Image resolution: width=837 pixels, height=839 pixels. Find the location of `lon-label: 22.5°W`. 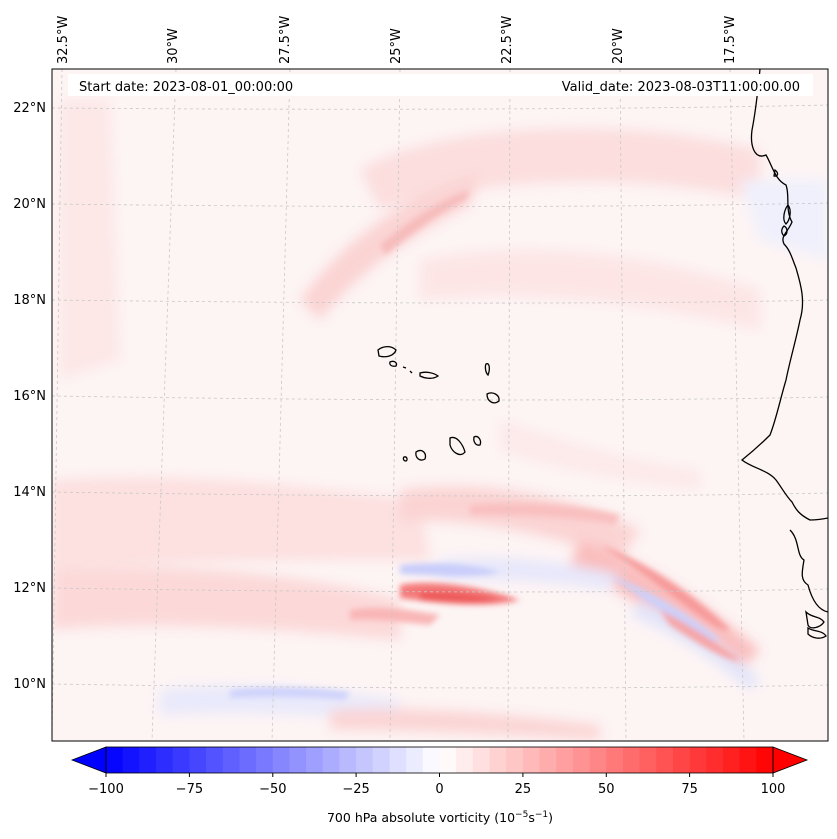

lon-label: 22.5°W is located at coordinates (507, 40).